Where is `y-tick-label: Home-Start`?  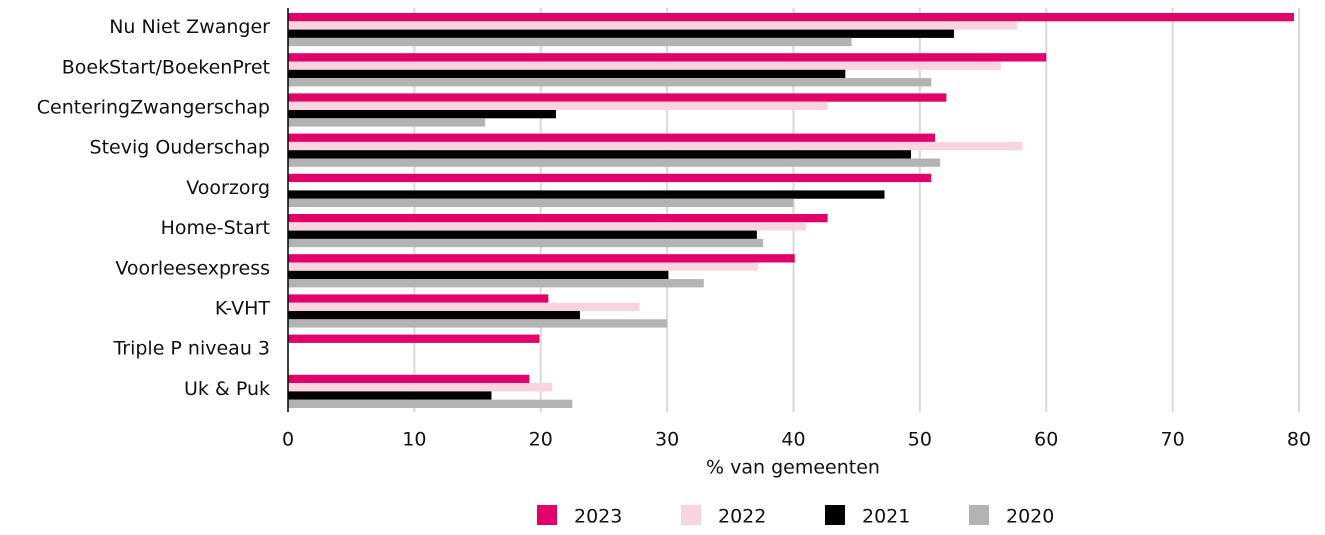
y-tick-label: Home-Start is located at coordinates (215, 228).